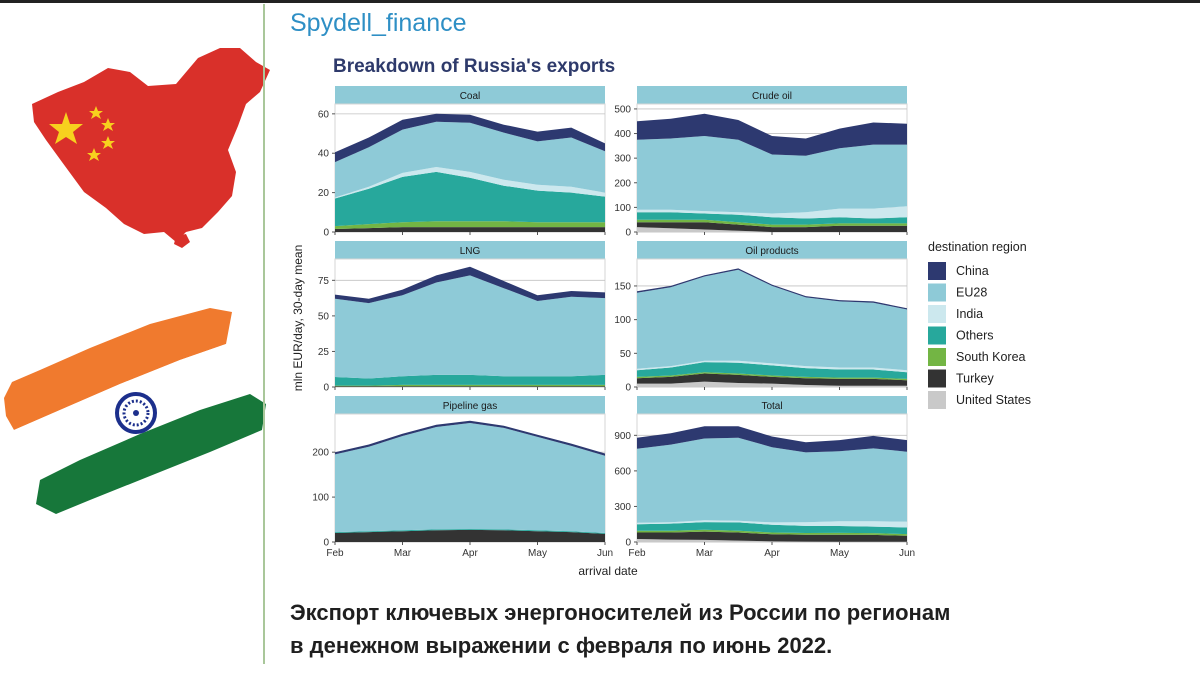  I want to click on panel-coal: Coal 0 20 40 60, so click(462, 162).